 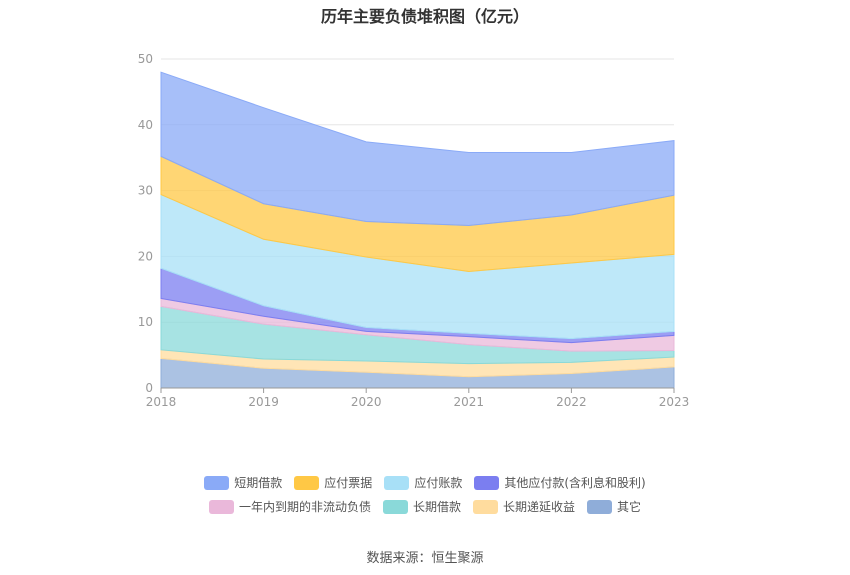 I want to click on x-tick-label: 2023, so click(x=674, y=402).